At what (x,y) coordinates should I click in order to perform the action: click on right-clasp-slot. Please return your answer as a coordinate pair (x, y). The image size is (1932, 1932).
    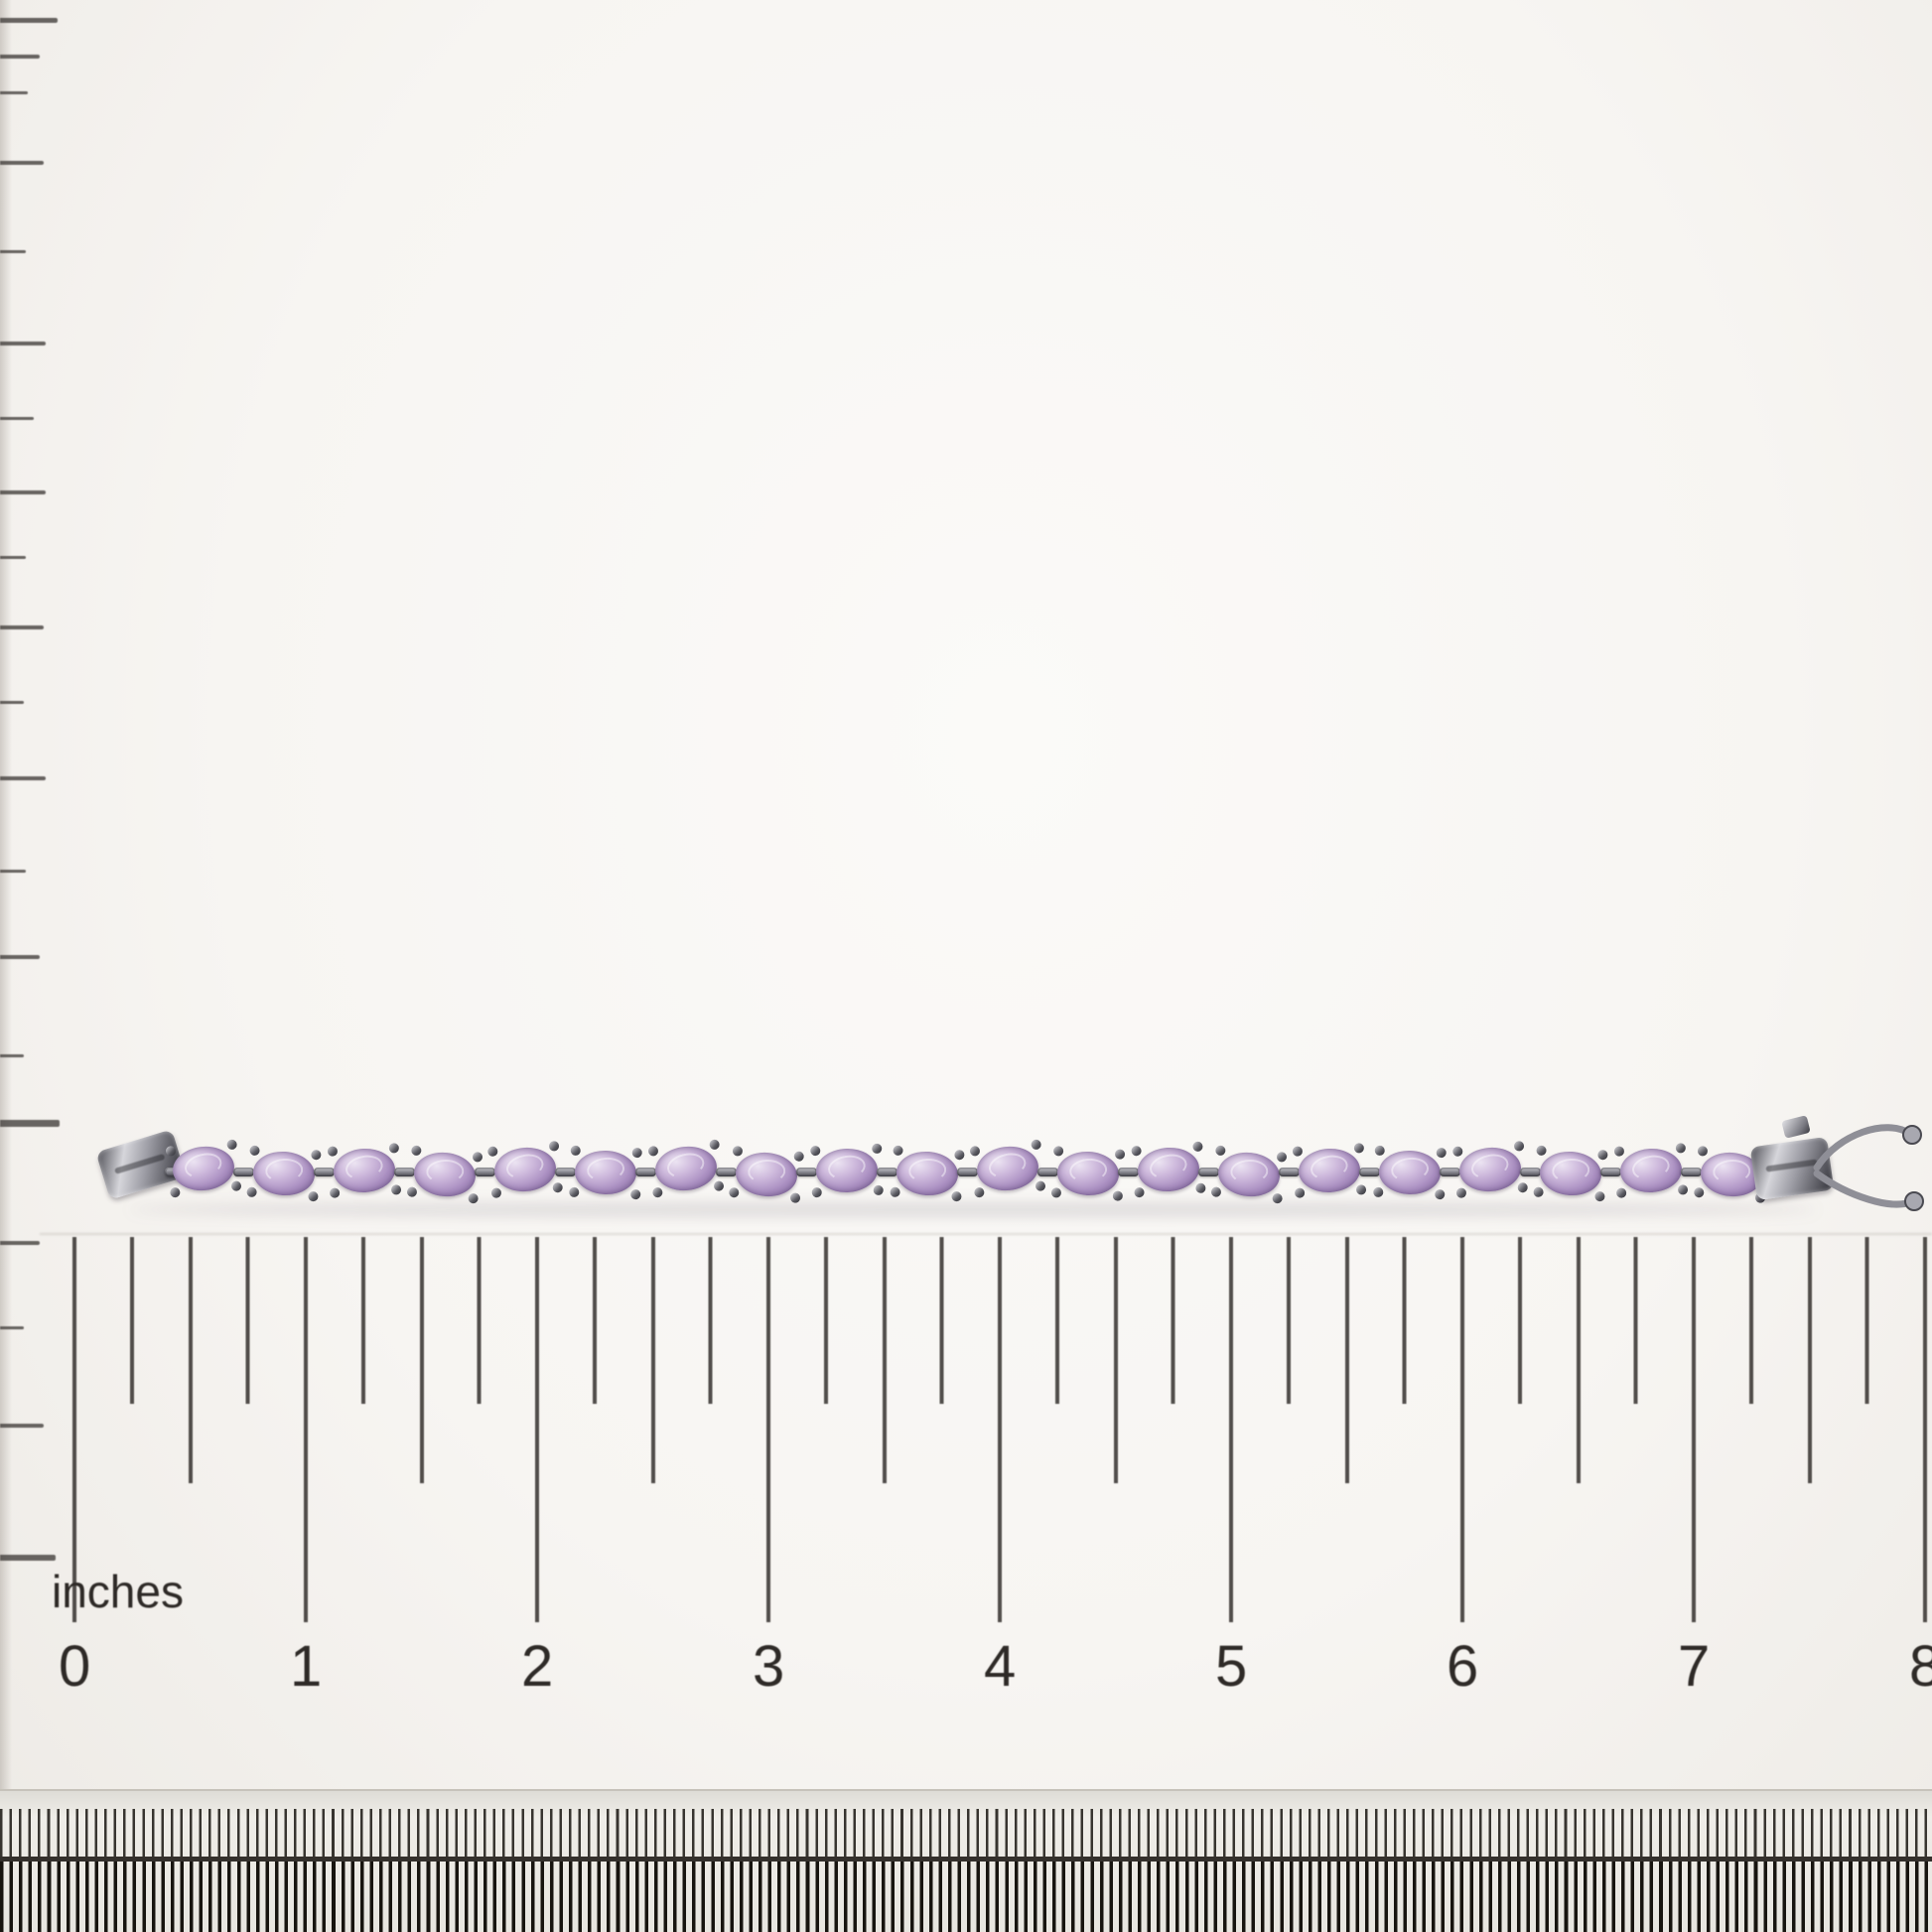
    Looking at the image, I should click on (1791, 1166).